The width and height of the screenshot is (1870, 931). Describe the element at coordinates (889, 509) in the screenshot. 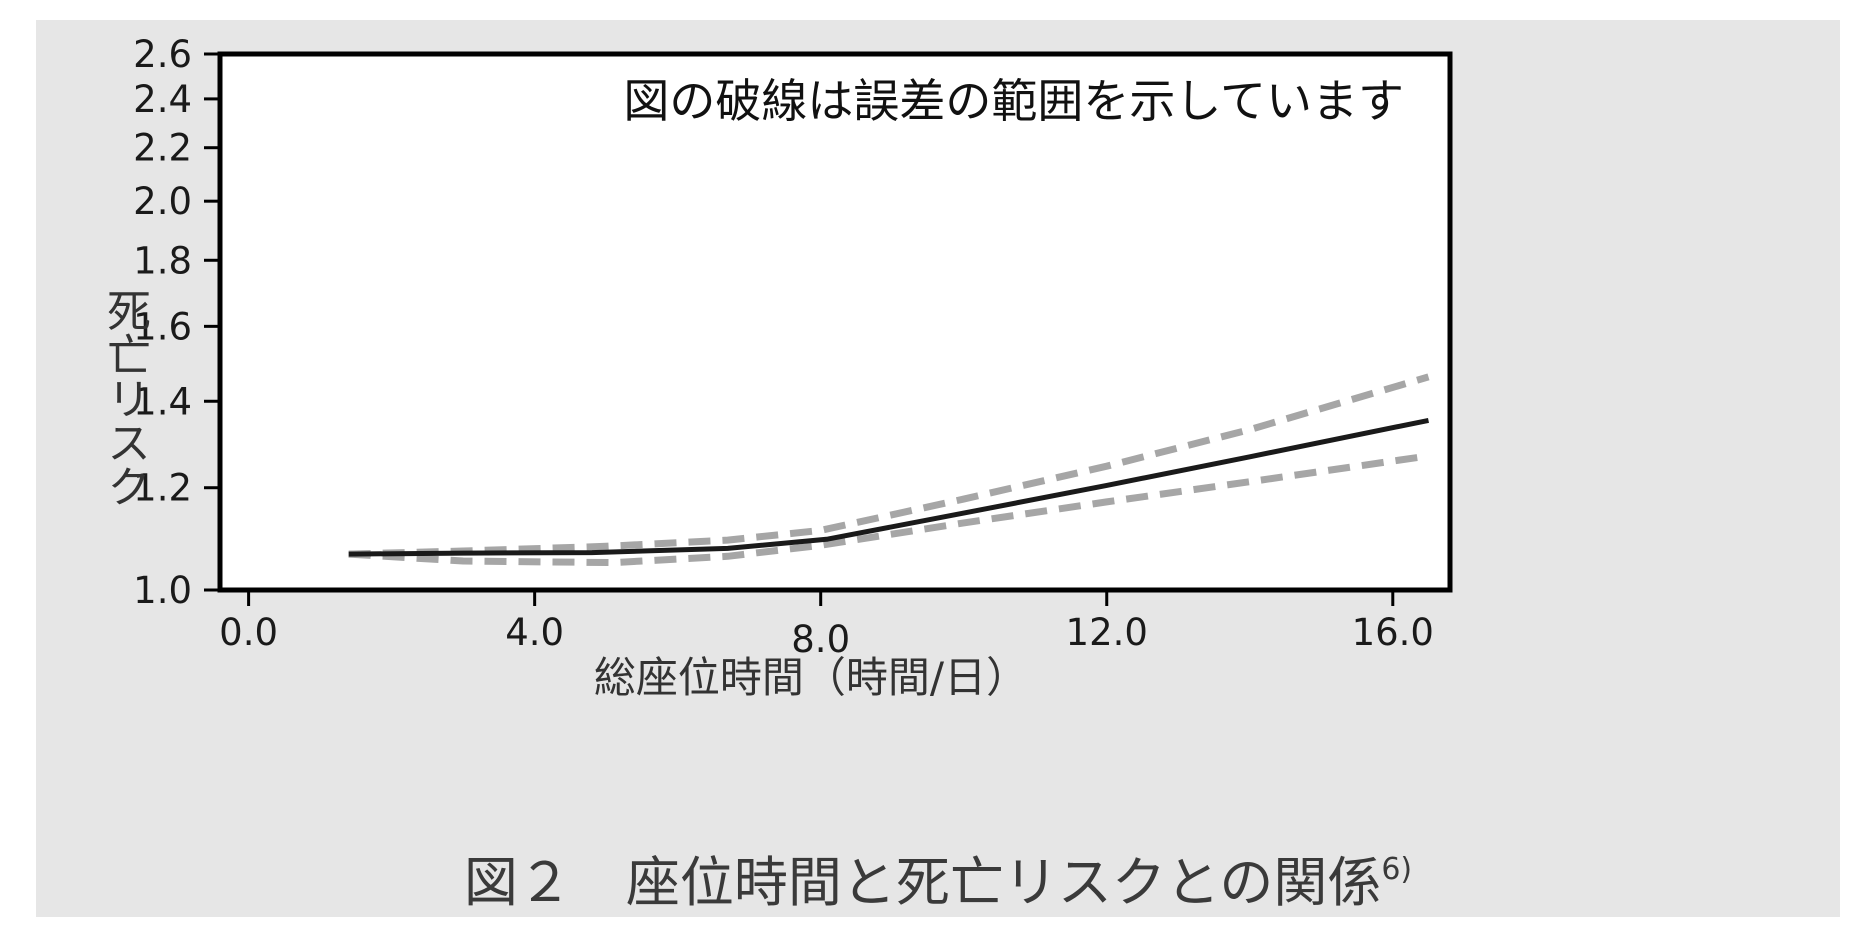

I see `lower-confidence-line` at that location.